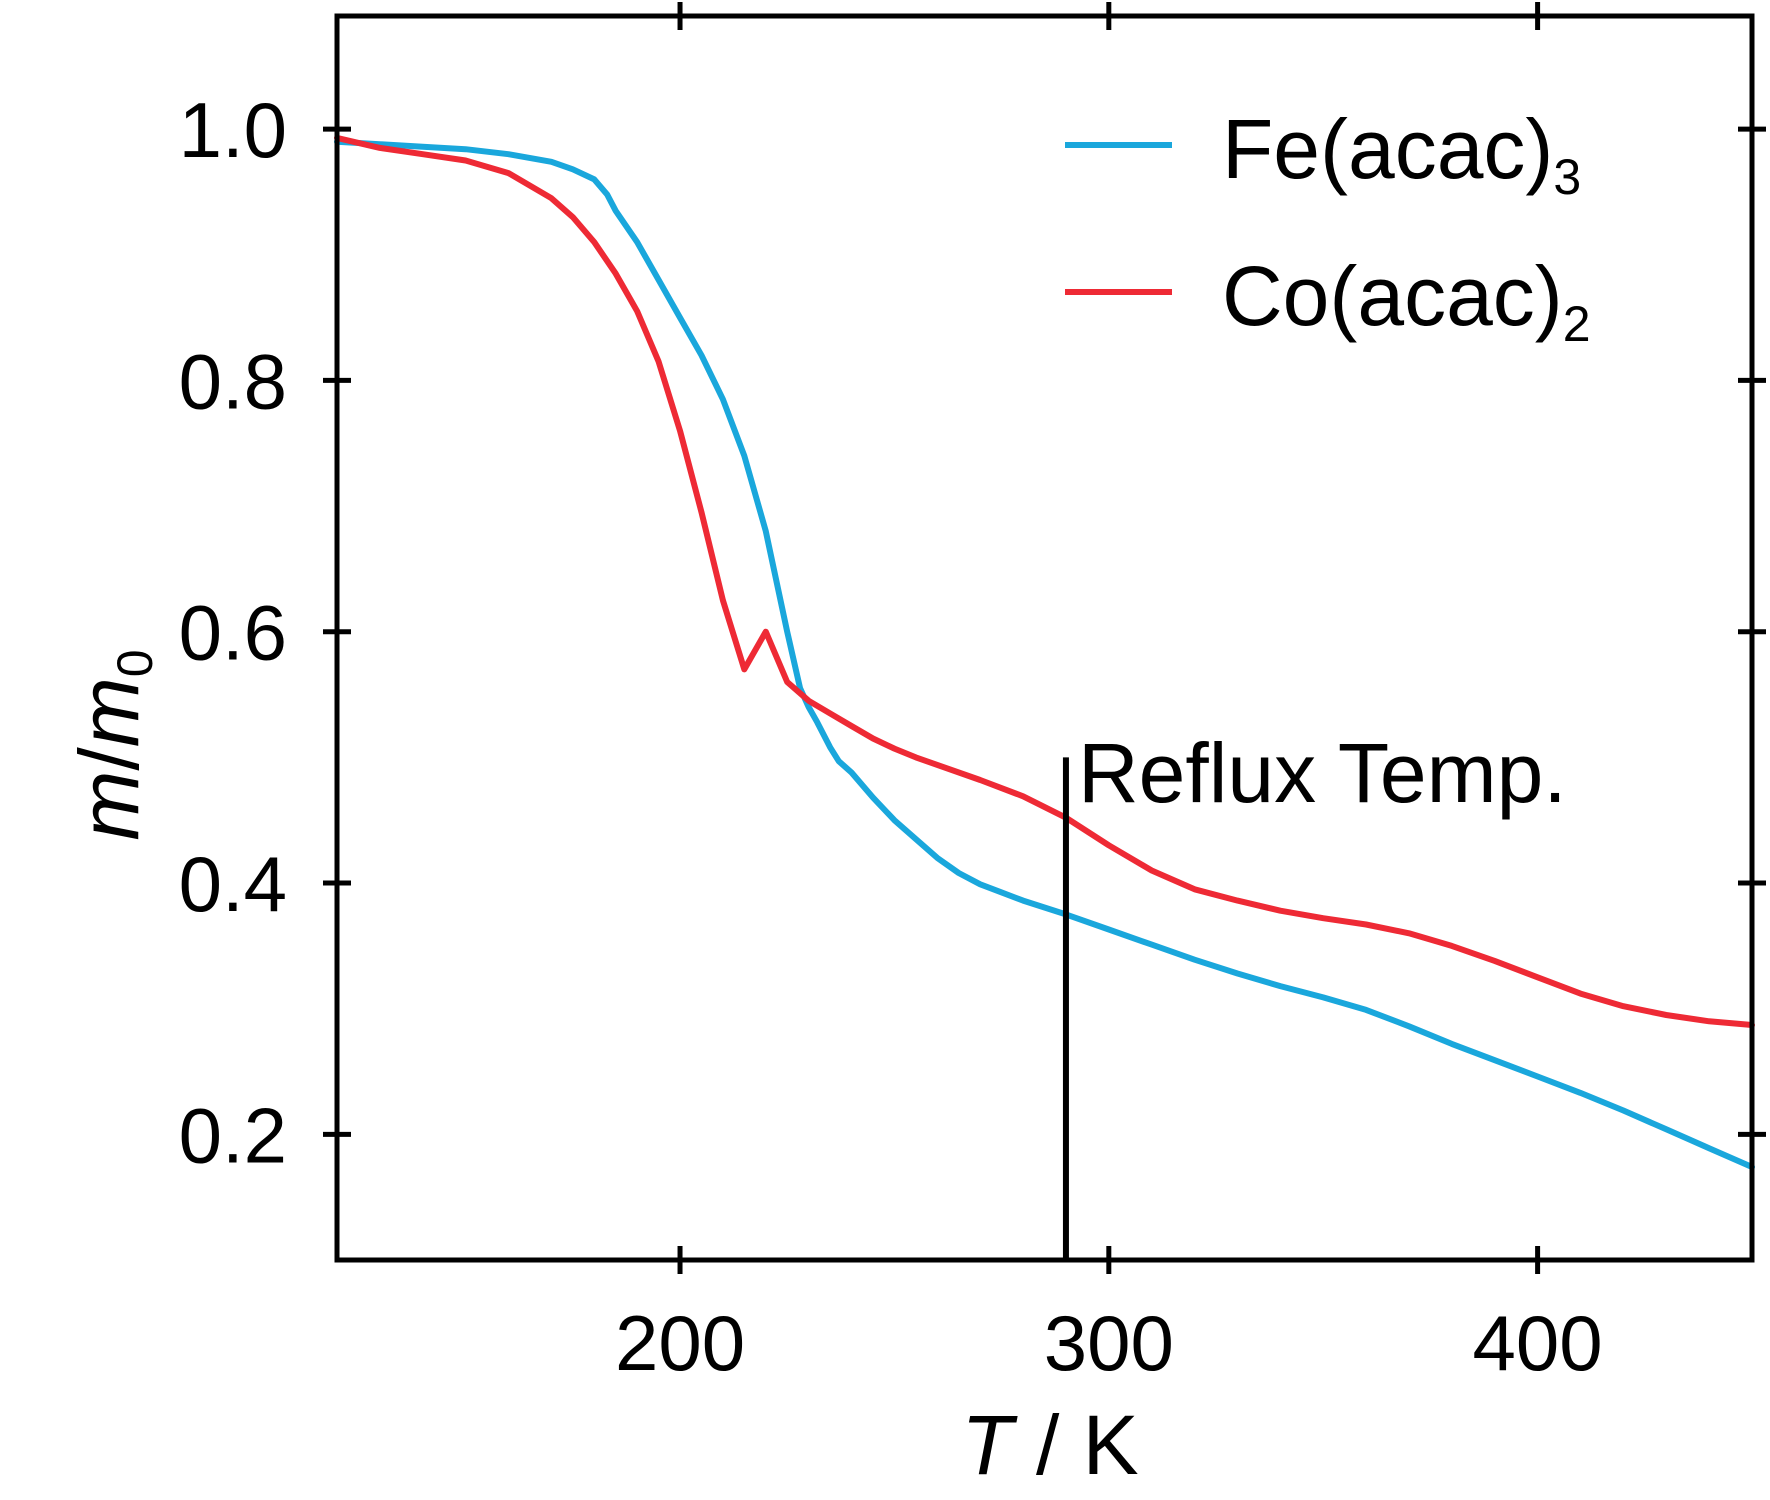 The height and width of the screenshot is (1500, 1770). What do you see at coordinates (233, 381) in the screenshot?
I see `y-tick-label: 0.8` at bounding box center [233, 381].